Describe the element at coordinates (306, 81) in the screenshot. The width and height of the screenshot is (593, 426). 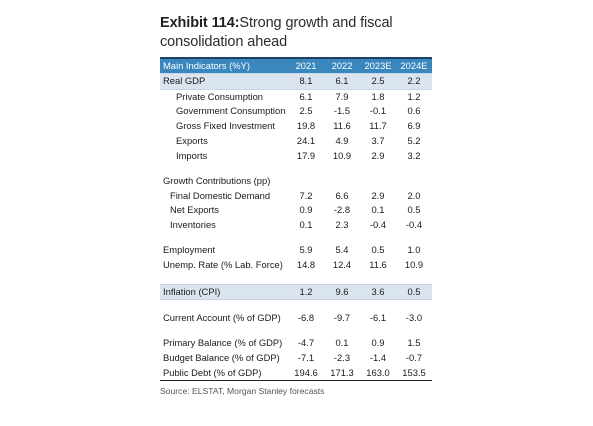
I see `row-value: 8.1` at that location.